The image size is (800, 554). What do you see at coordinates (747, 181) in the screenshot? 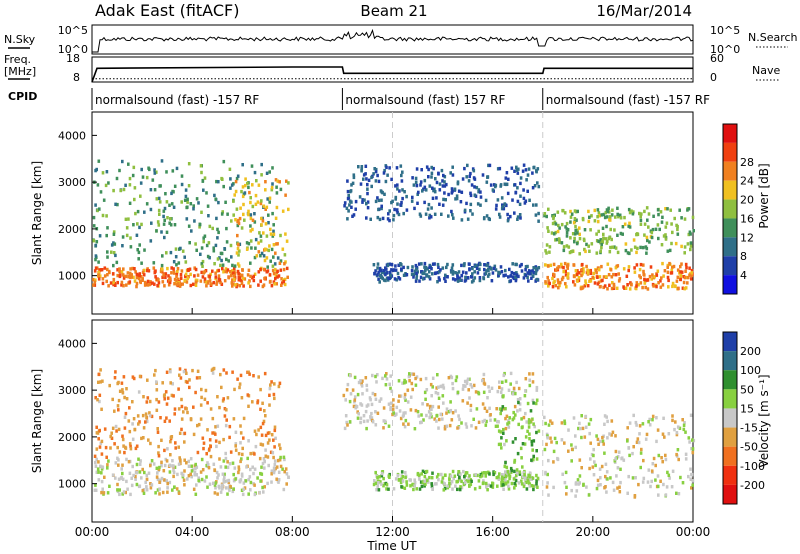
I see `colorbar-tick-label: 24` at bounding box center [747, 181].